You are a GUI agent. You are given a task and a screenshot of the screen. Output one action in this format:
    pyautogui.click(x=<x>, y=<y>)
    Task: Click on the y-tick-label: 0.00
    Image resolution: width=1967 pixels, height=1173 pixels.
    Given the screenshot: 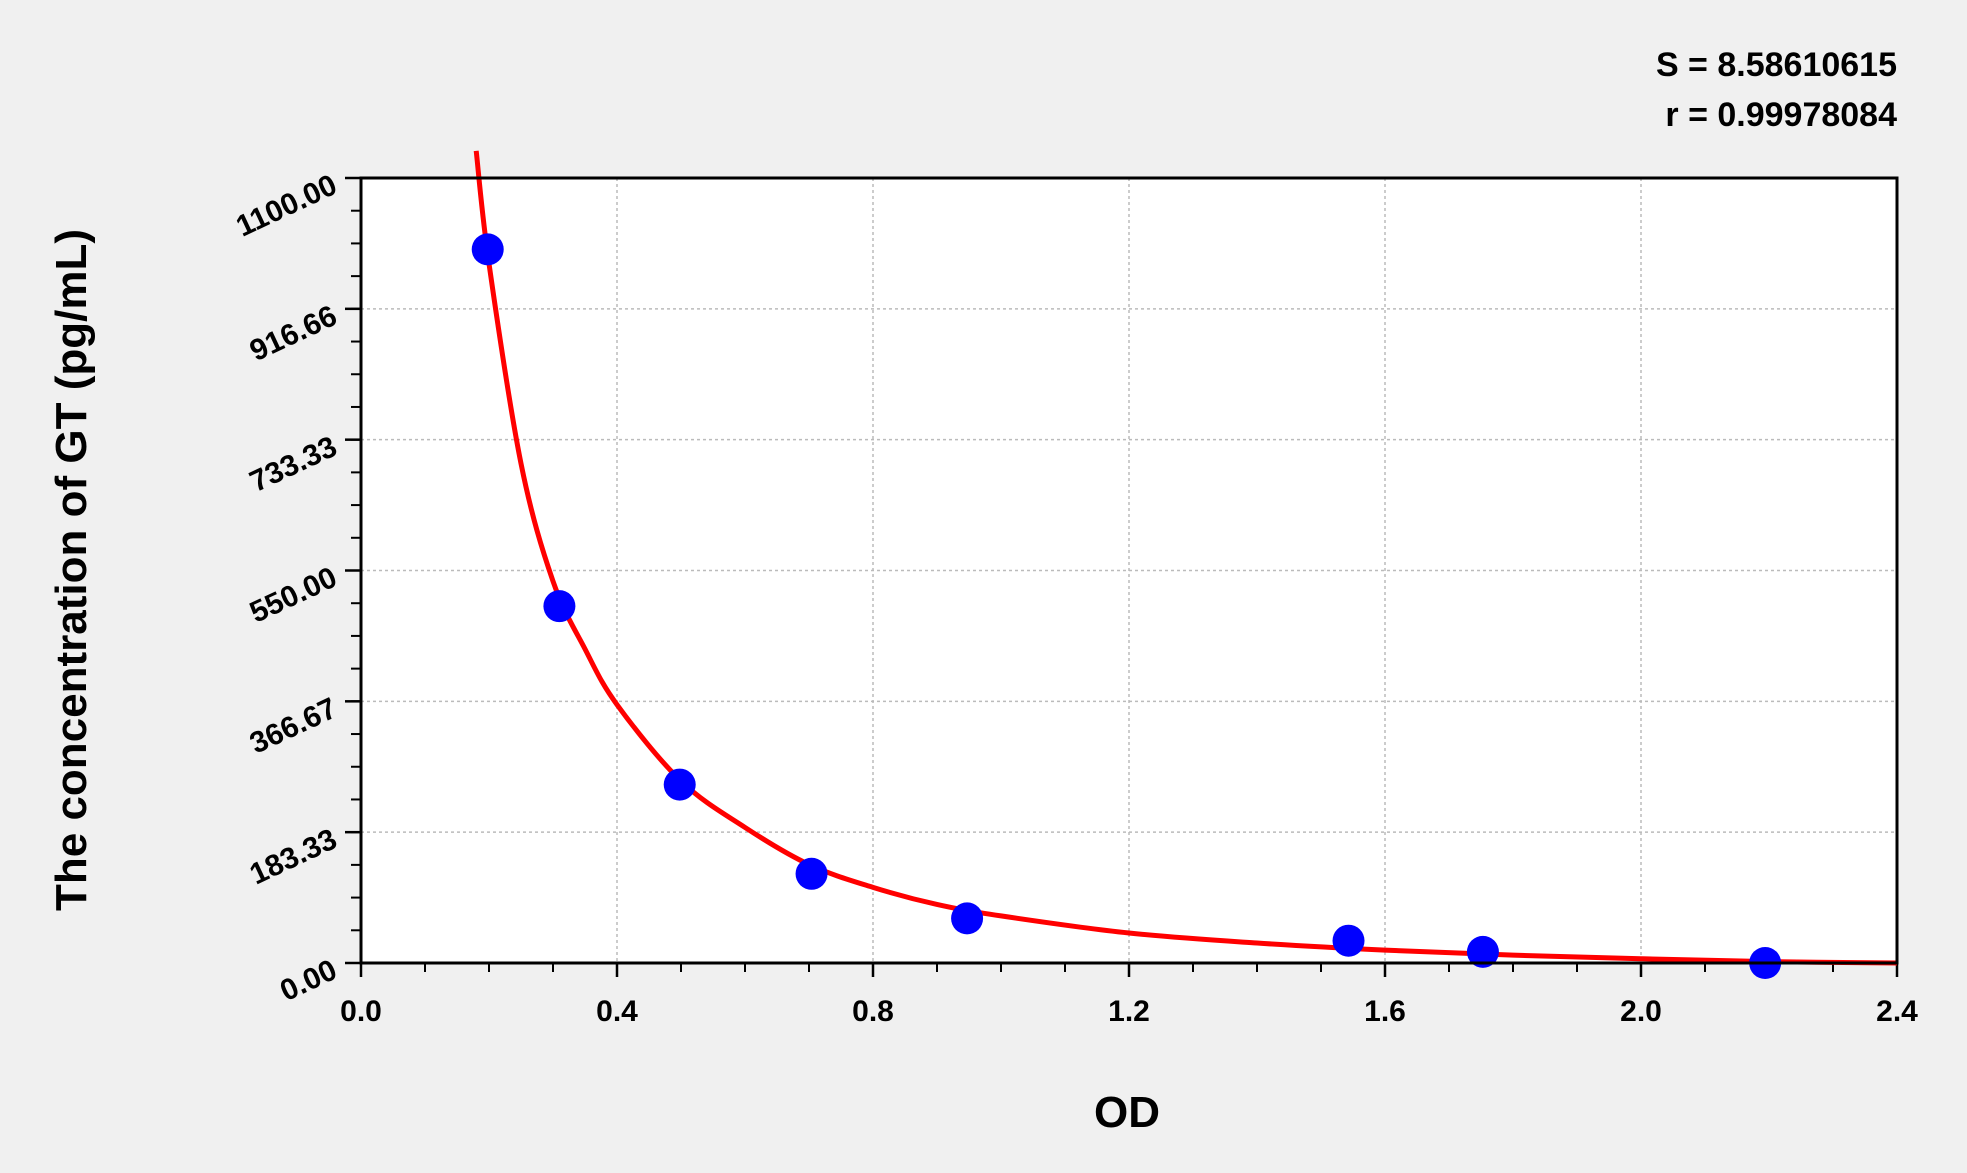 What is the action you would take?
    pyautogui.click(x=308, y=980)
    